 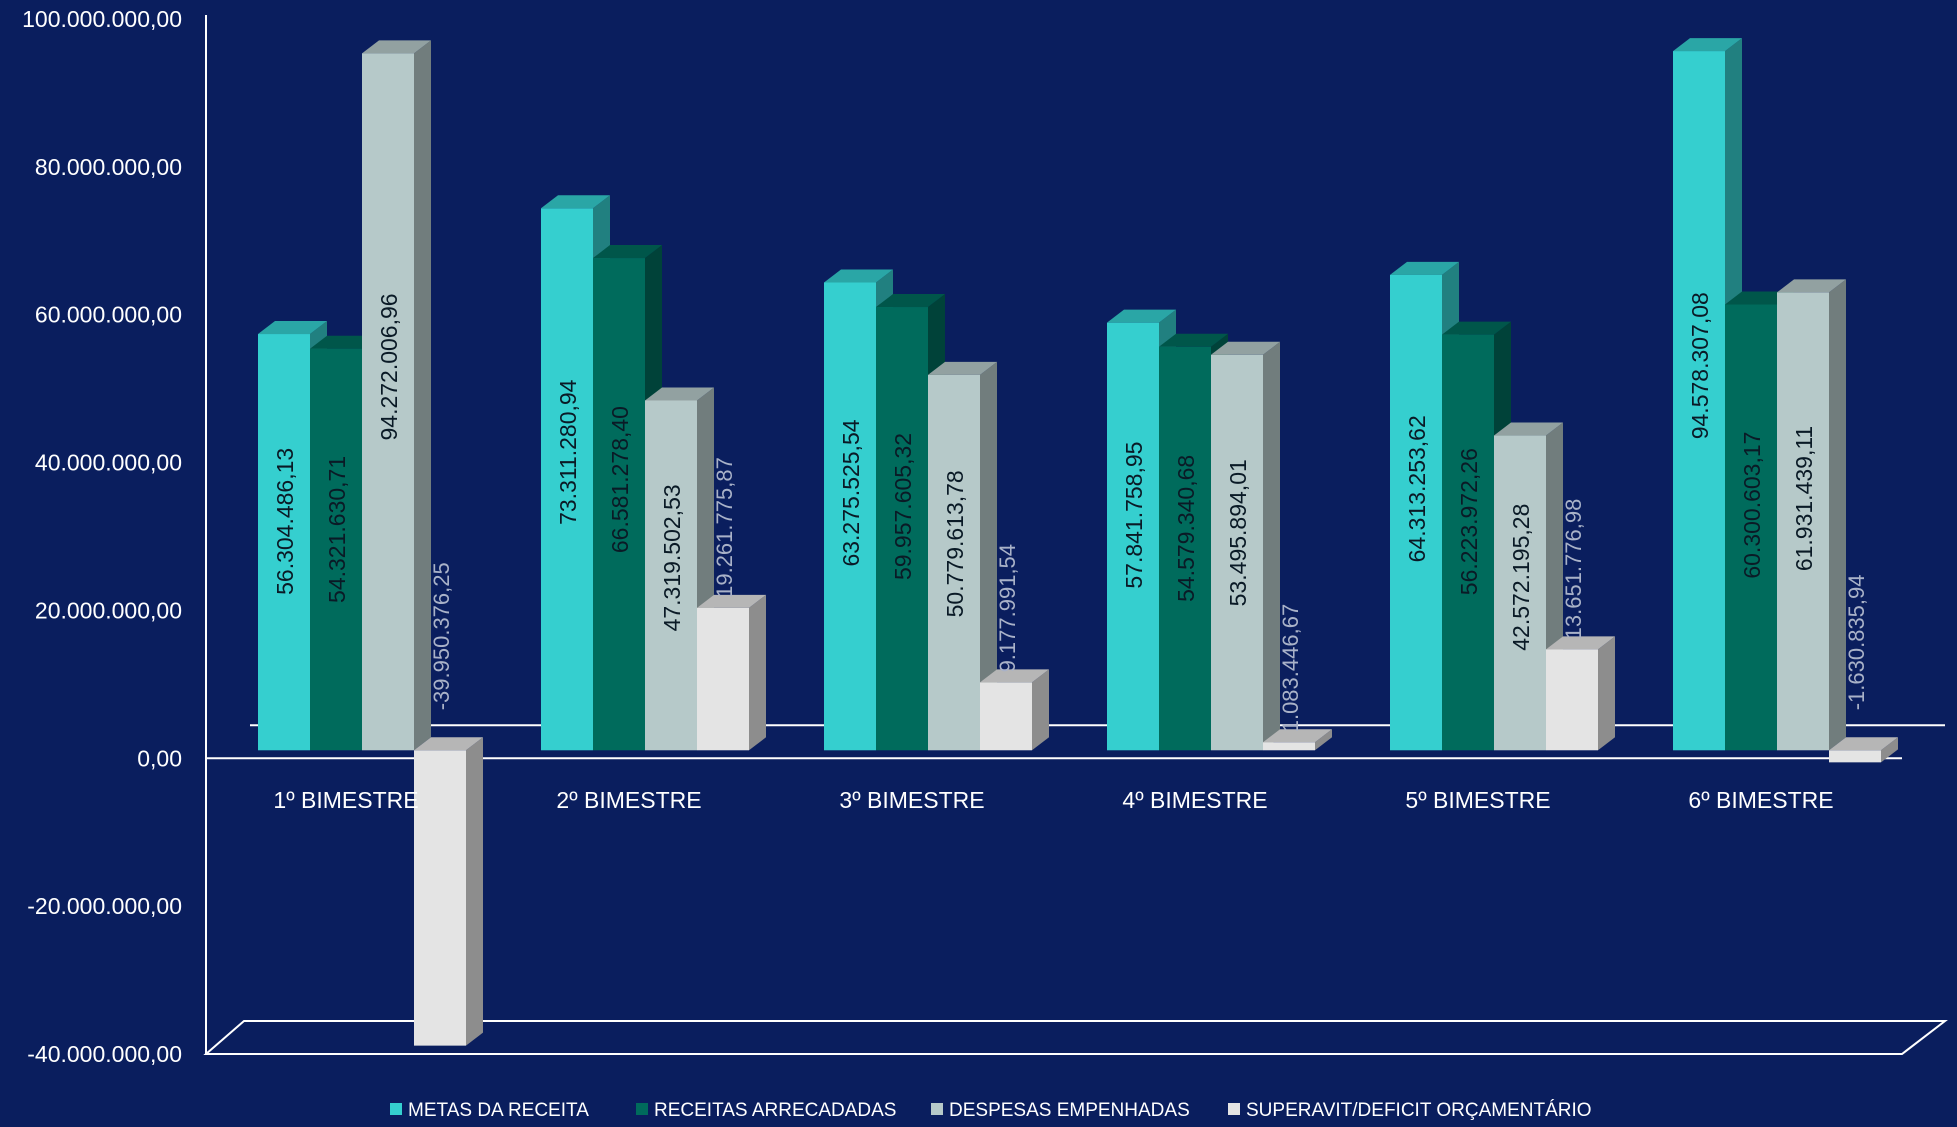 What do you see at coordinates (389, 366) in the screenshot?
I see `data-label: 94.272.006,96` at bounding box center [389, 366].